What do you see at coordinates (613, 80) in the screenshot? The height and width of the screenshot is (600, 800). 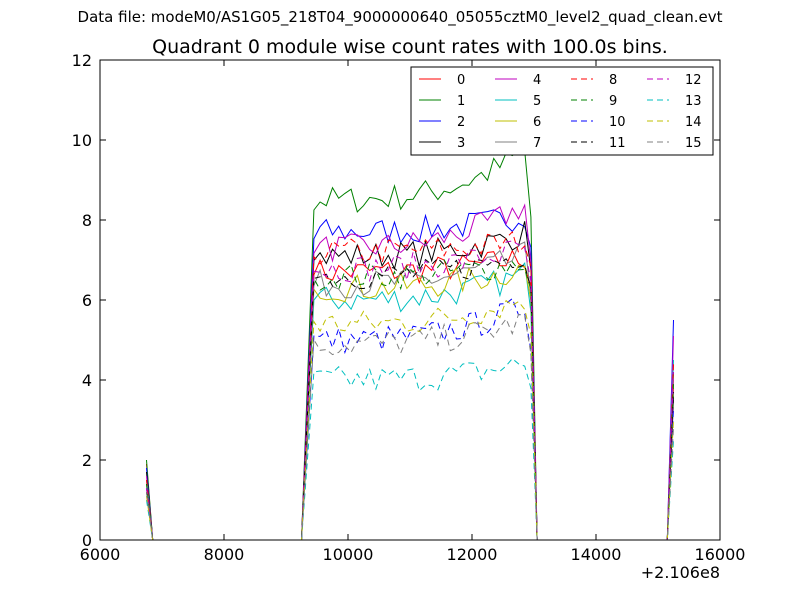 I see `legend-label-8: 8` at bounding box center [613, 80].